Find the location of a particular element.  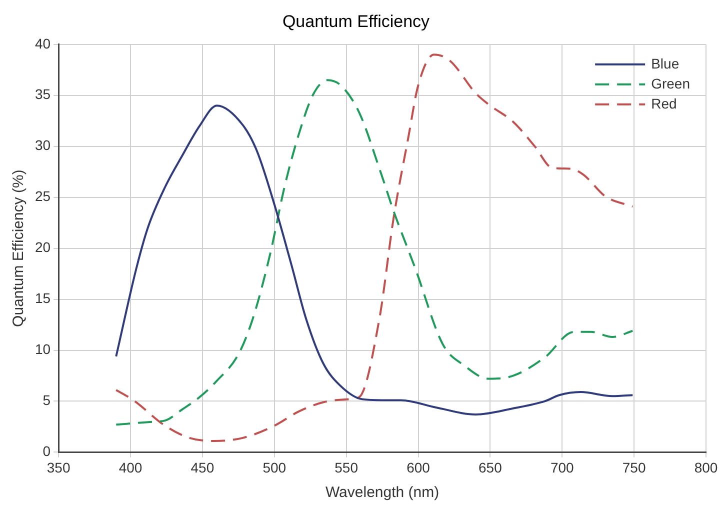

chart-title: Quantum Efficiency is located at coordinates (356, 21).